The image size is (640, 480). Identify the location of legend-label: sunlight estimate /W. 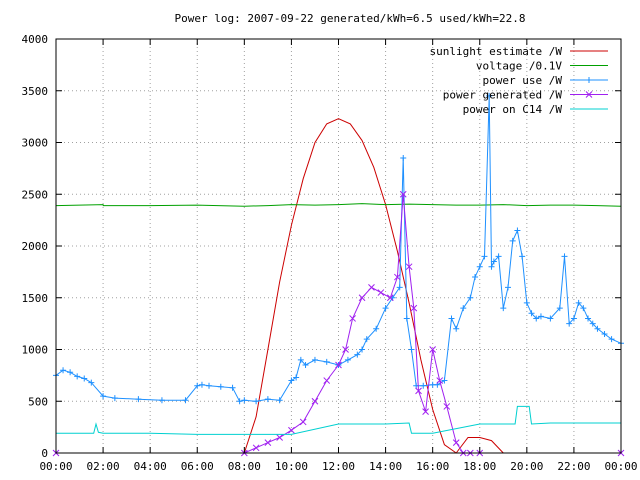
(496, 51).